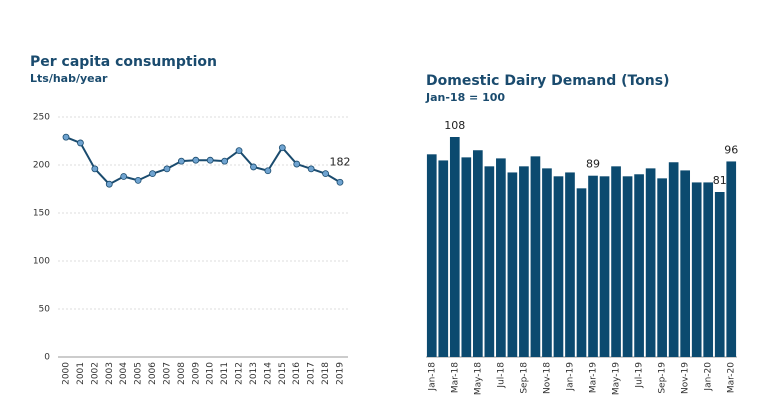 Image resolution: width=776 pixels, height=402 pixels. Describe the element at coordinates (594, 377) in the screenshot. I see `x-tick-label: Mar-19` at that location.